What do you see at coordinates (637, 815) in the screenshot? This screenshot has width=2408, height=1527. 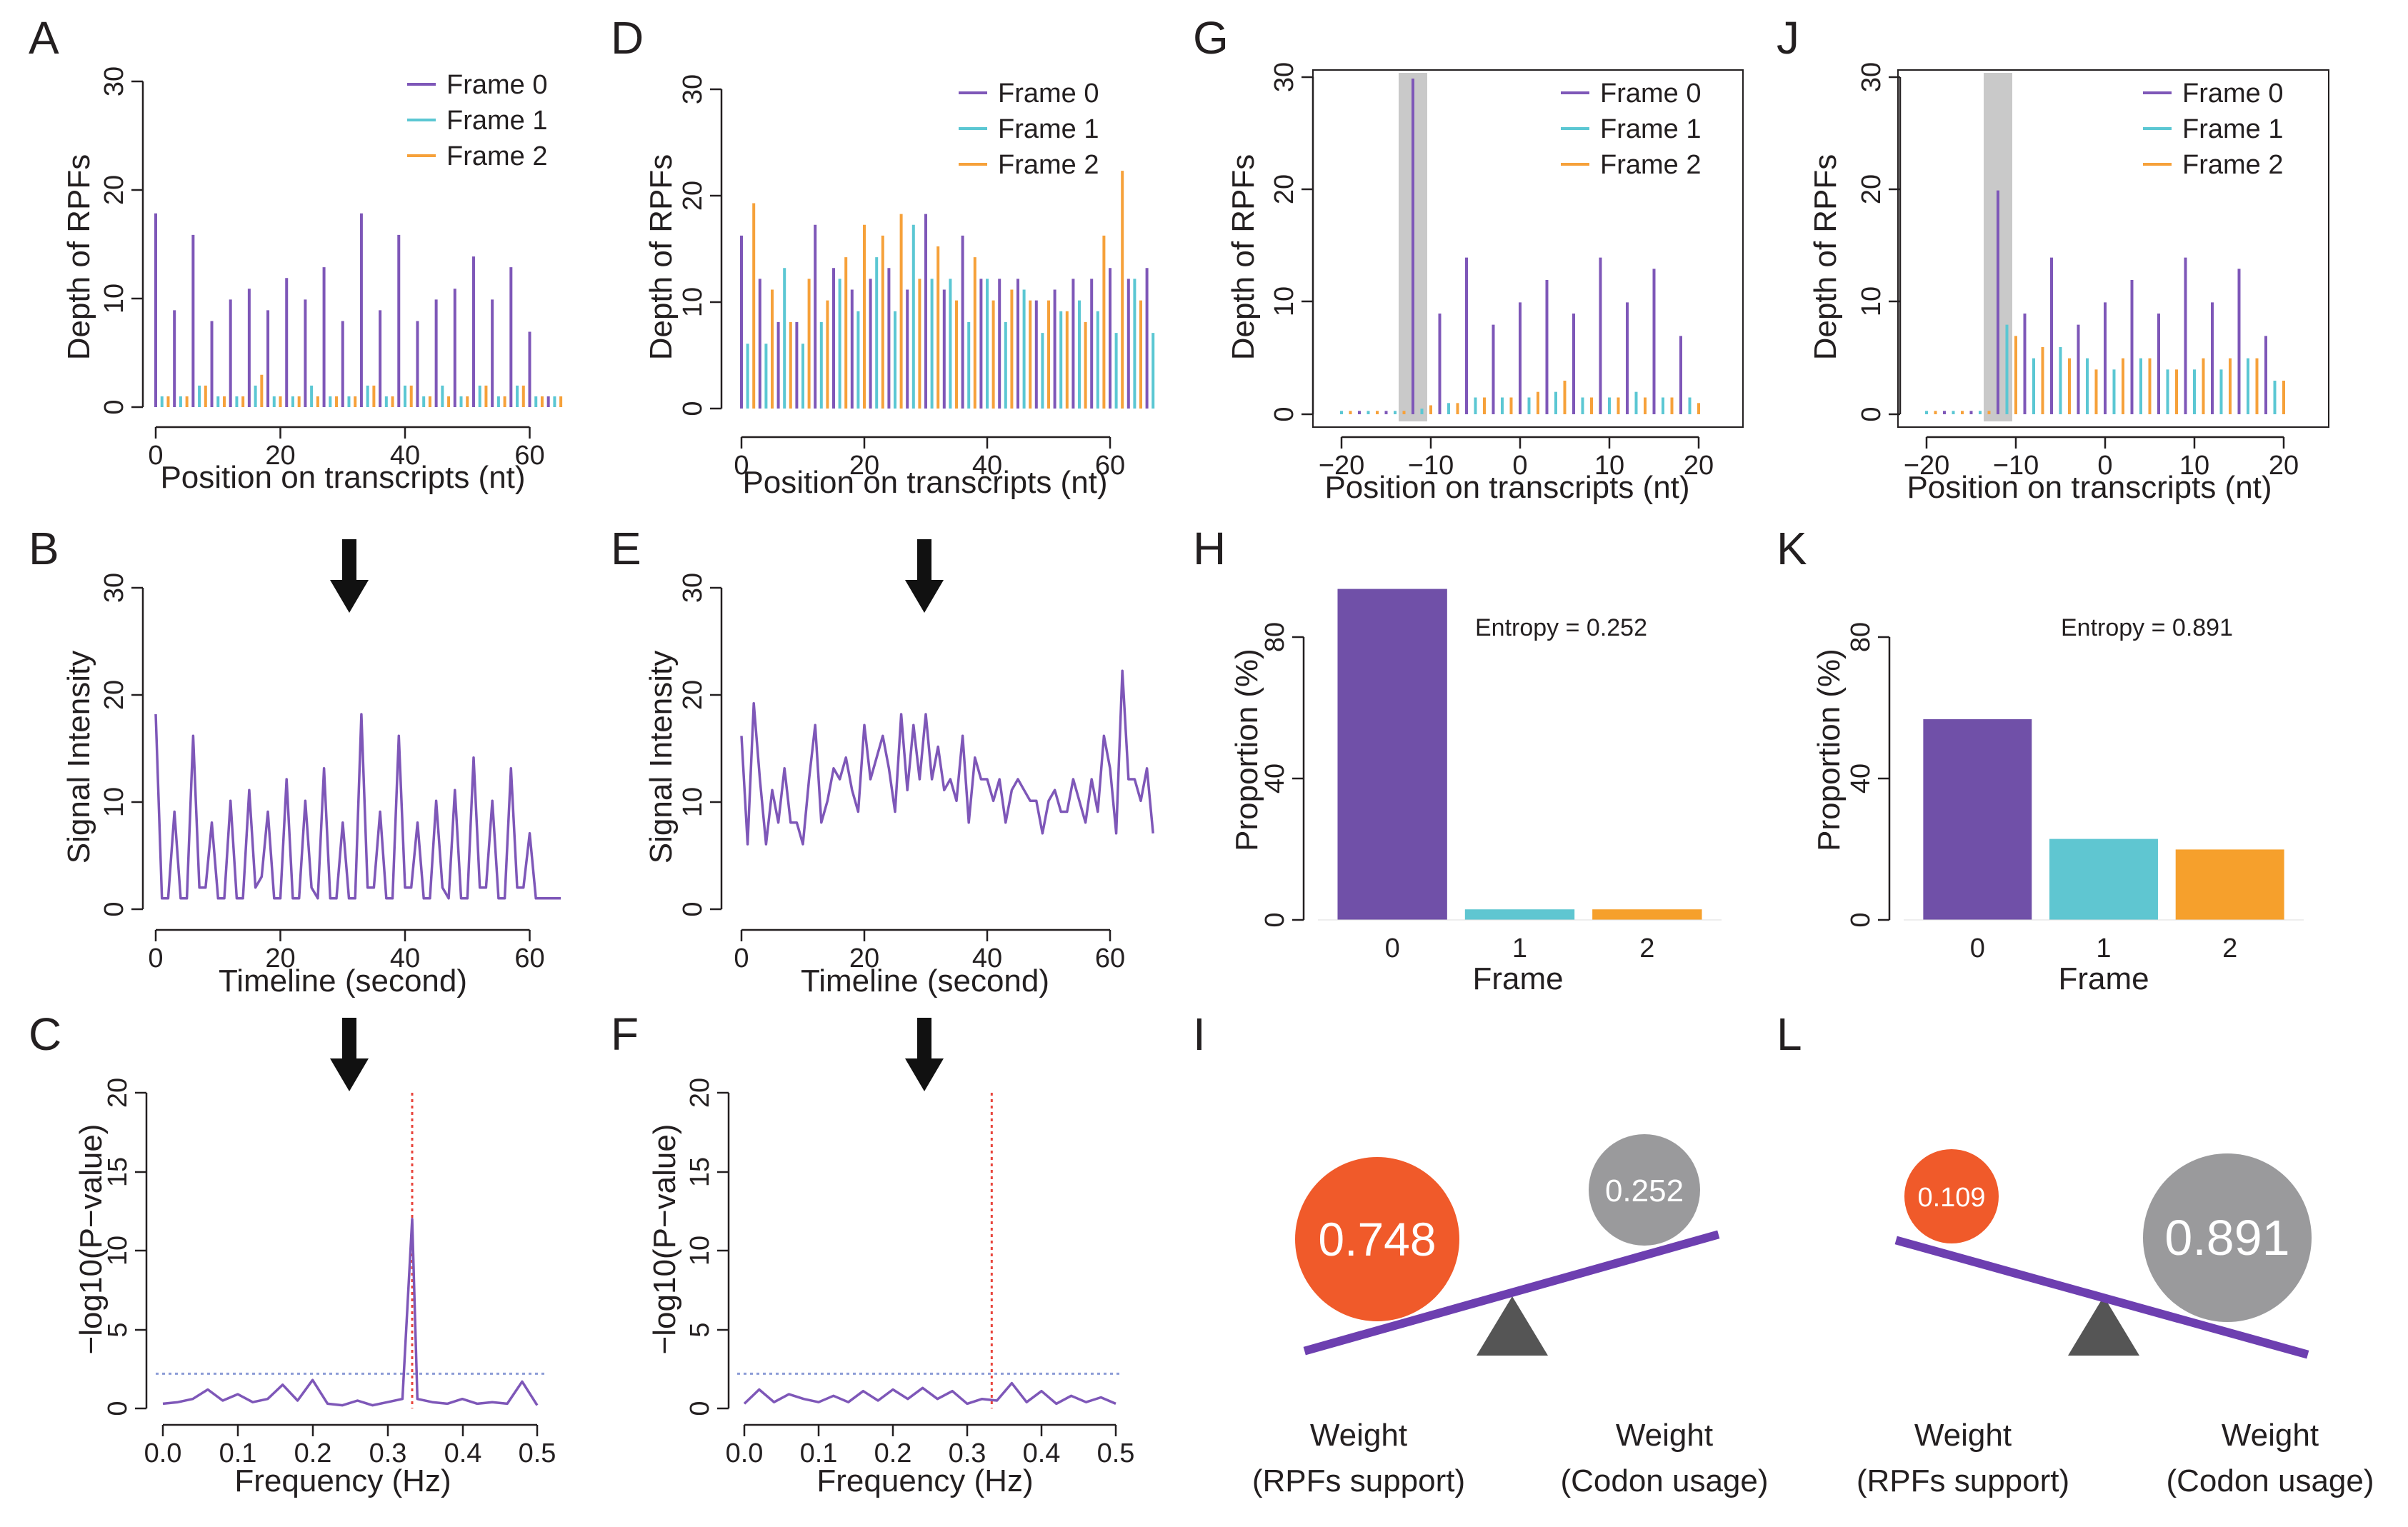 I see `flow-arrows` at bounding box center [637, 815].